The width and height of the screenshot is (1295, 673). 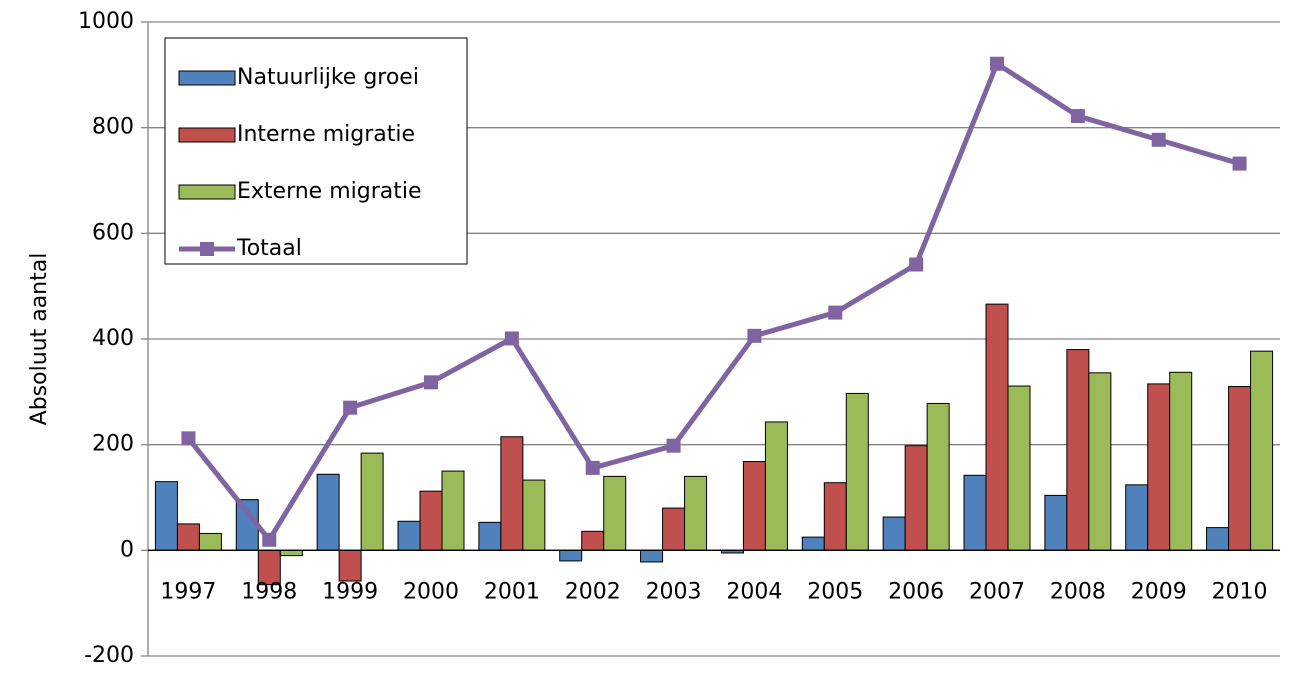 What do you see at coordinates (350, 591) in the screenshot?
I see `x-tick-label: 1999` at bounding box center [350, 591].